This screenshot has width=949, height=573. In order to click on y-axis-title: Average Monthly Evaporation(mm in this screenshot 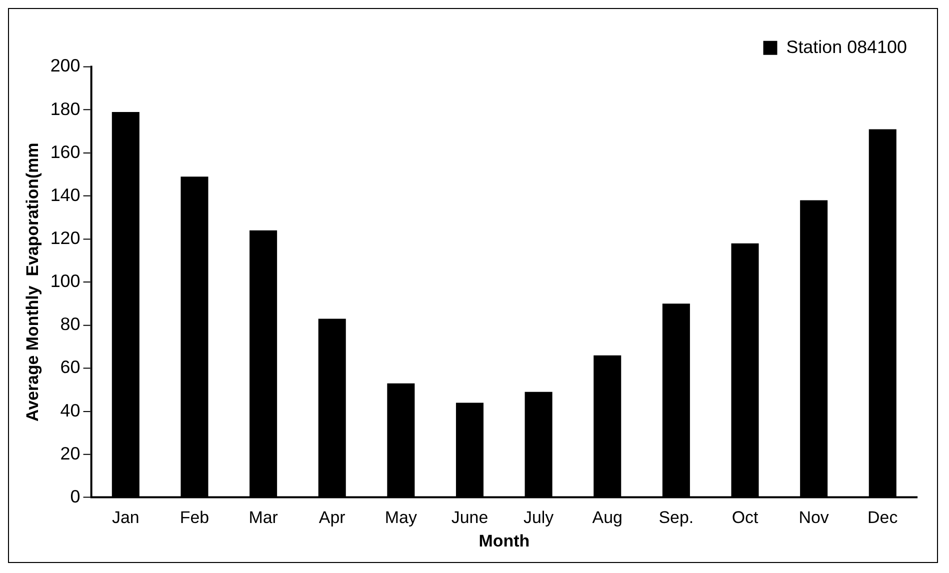, I will do `click(32, 282)`.